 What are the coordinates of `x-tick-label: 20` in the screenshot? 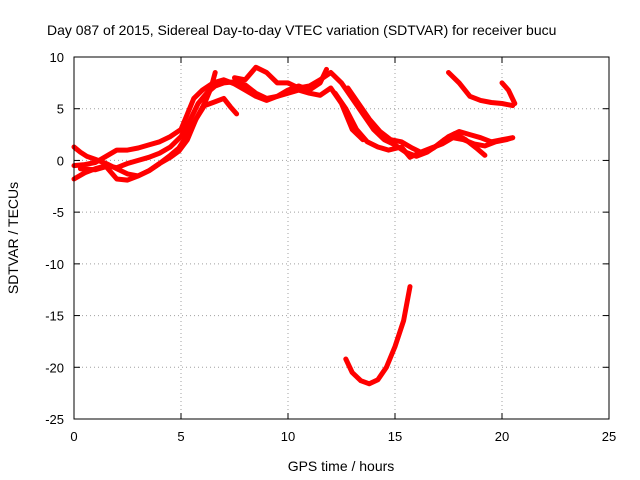 It's located at (502, 436).